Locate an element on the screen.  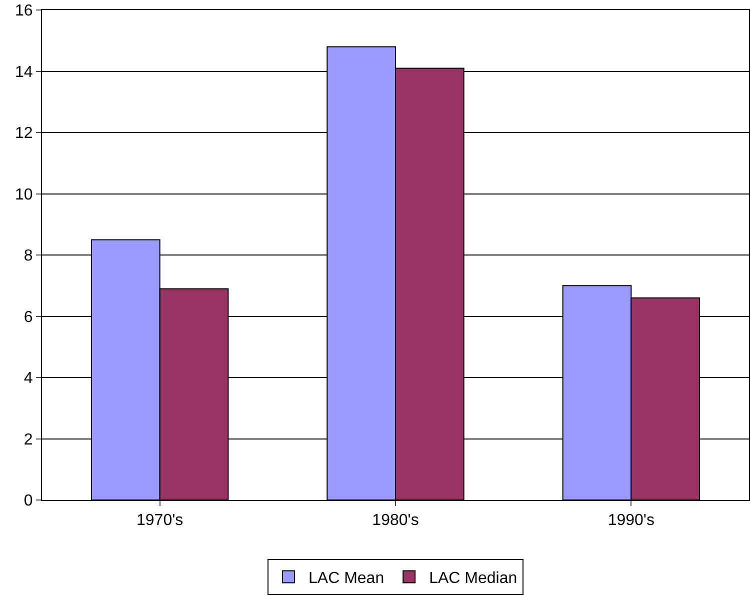
y-tick-label: 8 is located at coordinates (28, 256).